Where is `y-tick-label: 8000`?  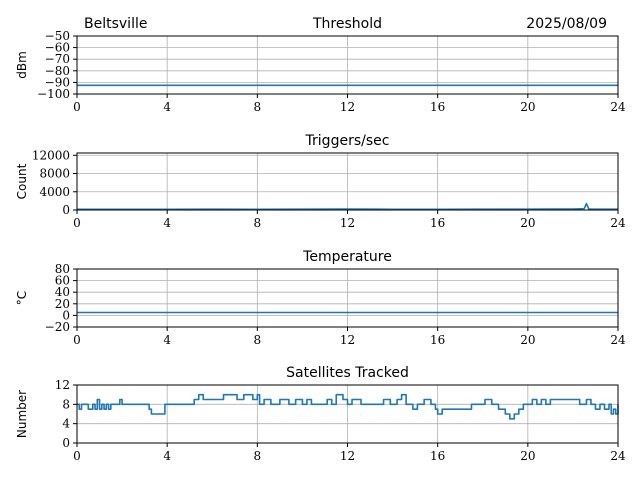
y-tick-label: 8000 is located at coordinates (54, 174).